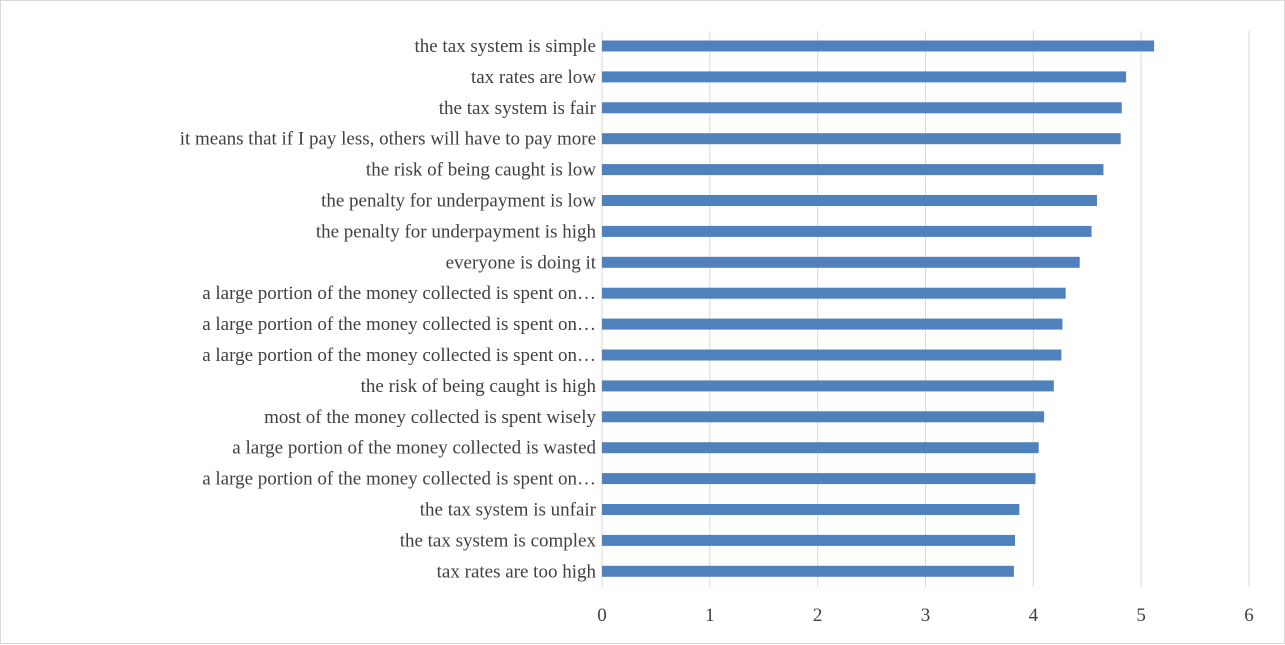 The width and height of the screenshot is (1285, 645). What do you see at coordinates (602, 615) in the screenshot?
I see `x-tick-label: 0` at bounding box center [602, 615].